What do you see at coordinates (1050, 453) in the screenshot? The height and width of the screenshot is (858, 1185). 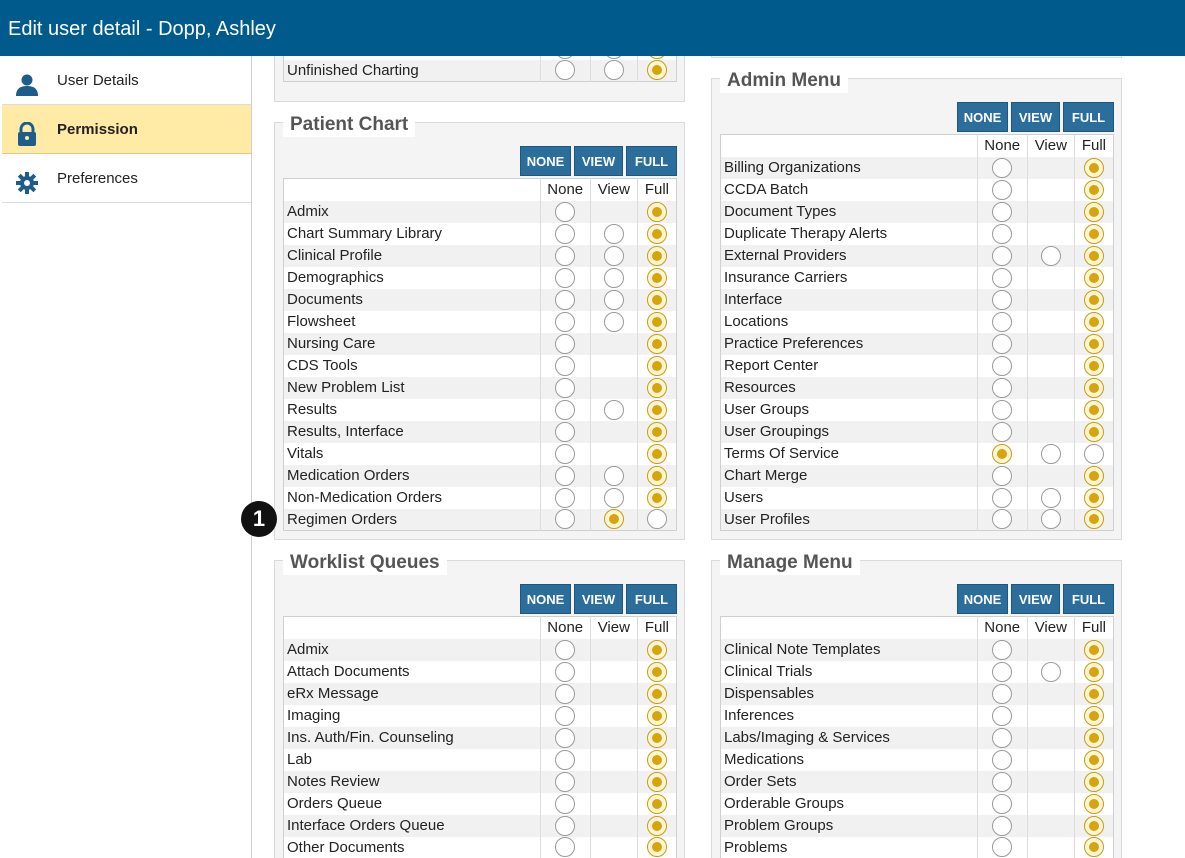 I see `radio-view-terms-of-service` at bounding box center [1050, 453].